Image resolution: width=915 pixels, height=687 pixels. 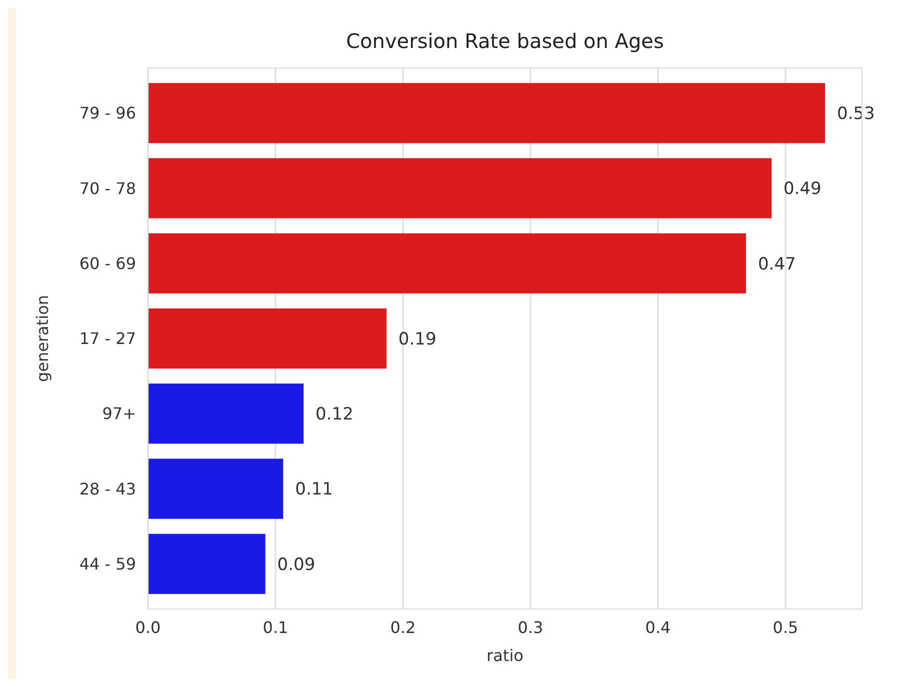 What do you see at coordinates (785, 627) in the screenshot?
I see `x-tick-label: 0.5` at bounding box center [785, 627].